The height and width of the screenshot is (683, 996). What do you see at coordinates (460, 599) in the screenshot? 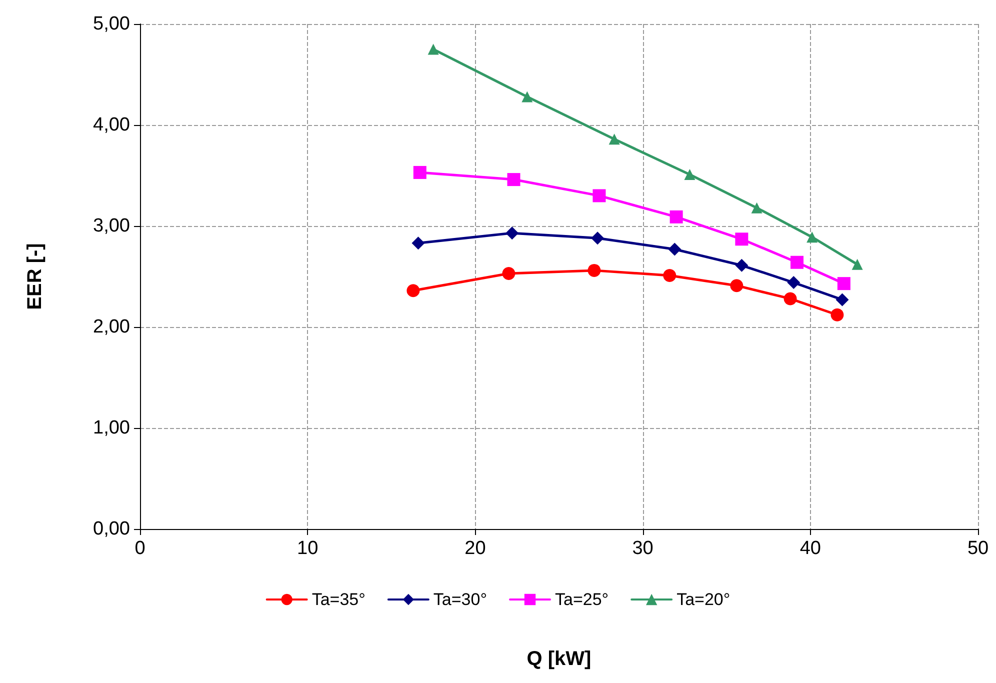
I see `legend-label: Ta=30°` at bounding box center [460, 599].